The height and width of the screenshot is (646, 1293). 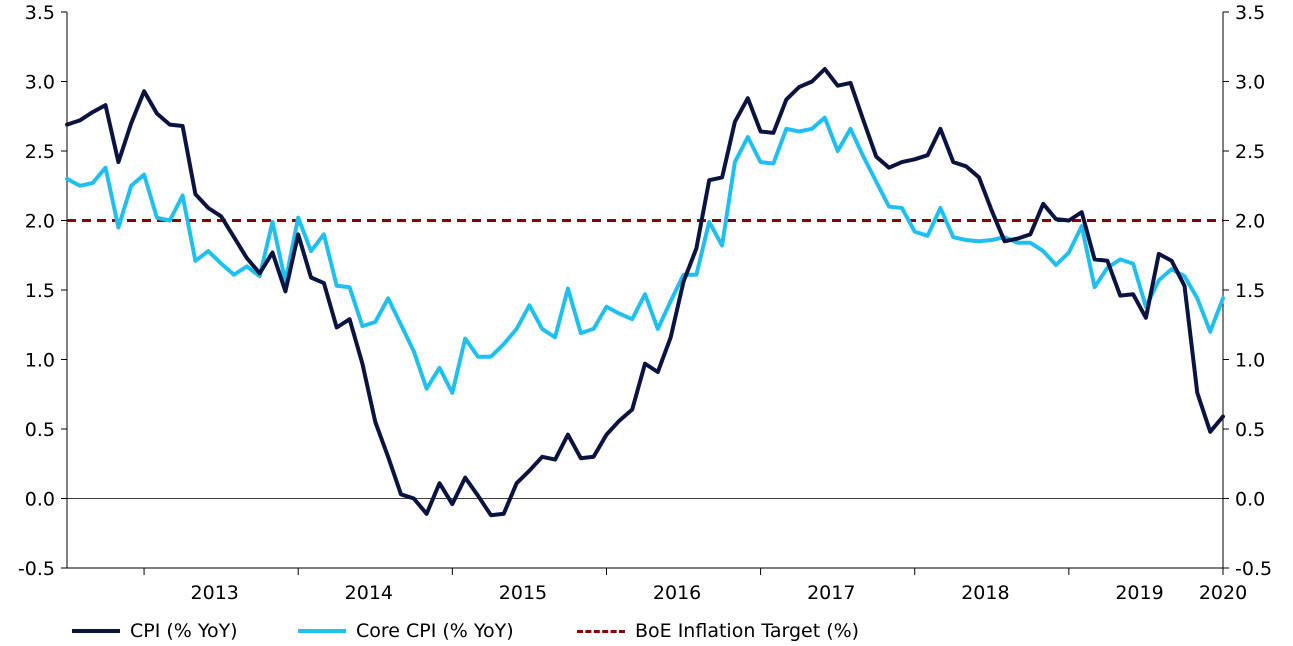 What do you see at coordinates (1250, 222) in the screenshot?
I see `y-tick-label-right: 2.0` at bounding box center [1250, 222].